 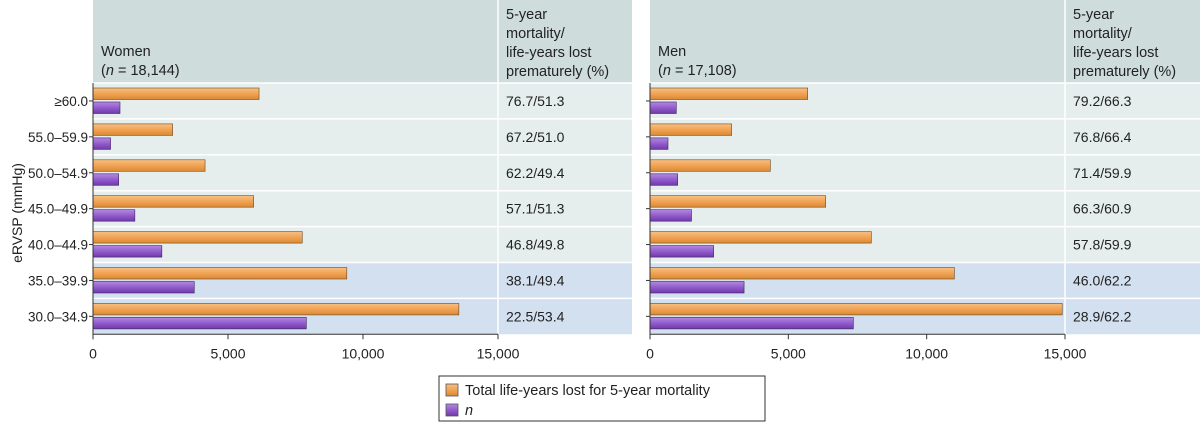 What do you see at coordinates (535, 137) in the screenshot?
I see `mortality-value: 67.2/51.0` at bounding box center [535, 137].